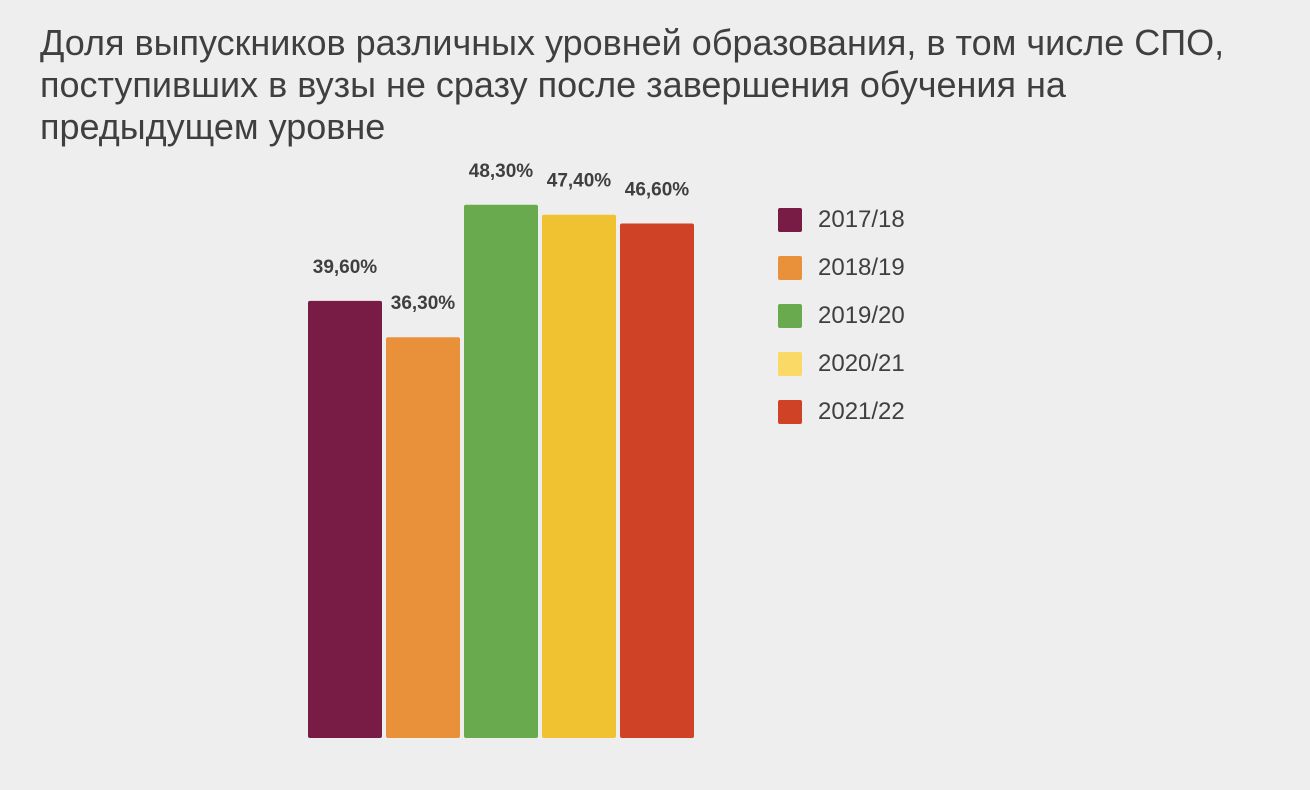 Image resolution: width=1310 pixels, height=790 pixels. Describe the element at coordinates (579, 181) in the screenshot. I see `data-label-2020-21: 47,40%` at that location.